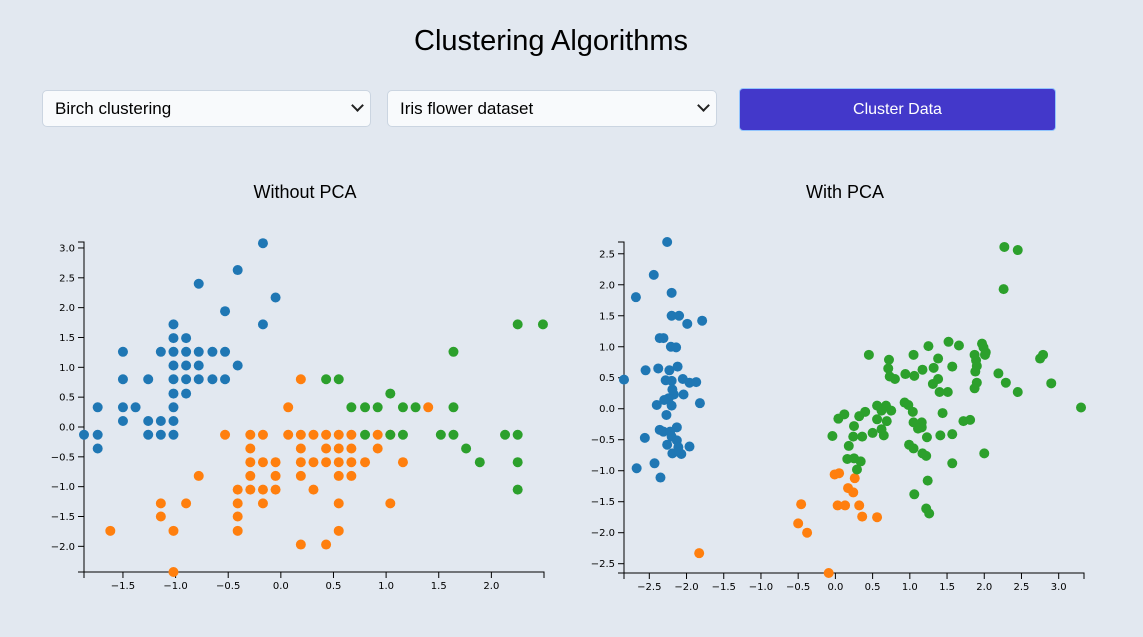 This screenshot has width=1143, height=637. Describe the element at coordinates (947, 587) in the screenshot. I see `x-tick-label: 1.5` at that location.